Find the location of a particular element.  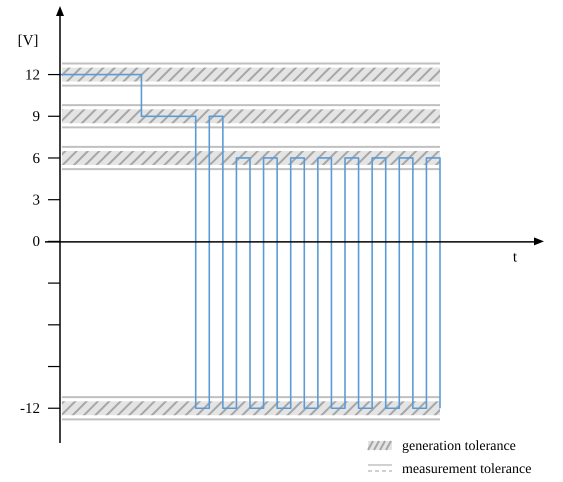

x-axis-title: t is located at coordinates (515, 257).